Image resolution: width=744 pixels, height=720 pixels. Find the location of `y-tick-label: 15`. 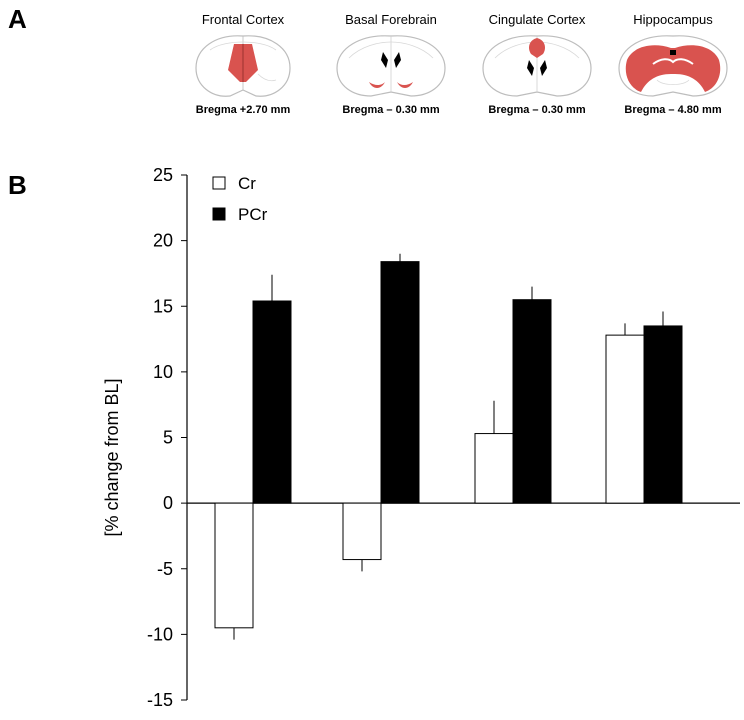

y-tick-label: 15 is located at coordinates (163, 306).